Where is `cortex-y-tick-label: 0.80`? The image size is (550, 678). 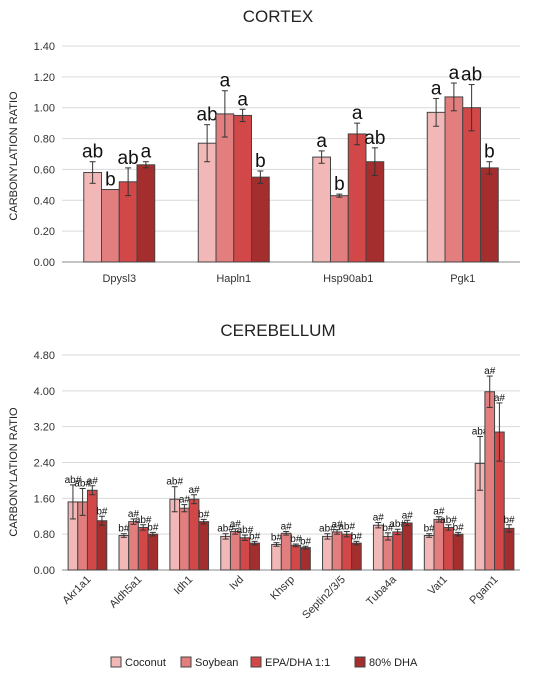
cortex-y-tick-label: 0.80 is located at coordinates (44, 140).